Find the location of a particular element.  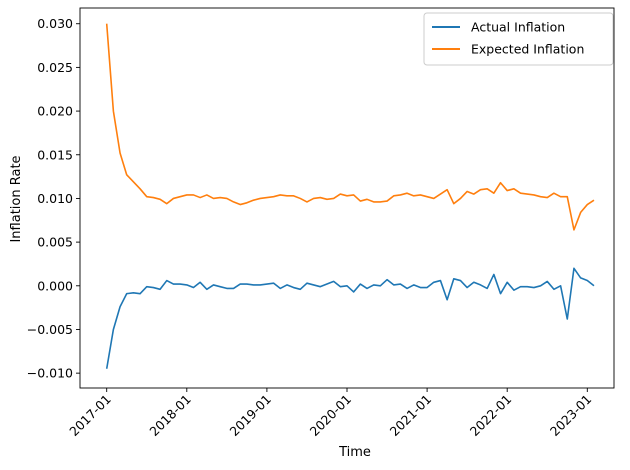

y-tick-label: 0.010 is located at coordinates (55, 198).